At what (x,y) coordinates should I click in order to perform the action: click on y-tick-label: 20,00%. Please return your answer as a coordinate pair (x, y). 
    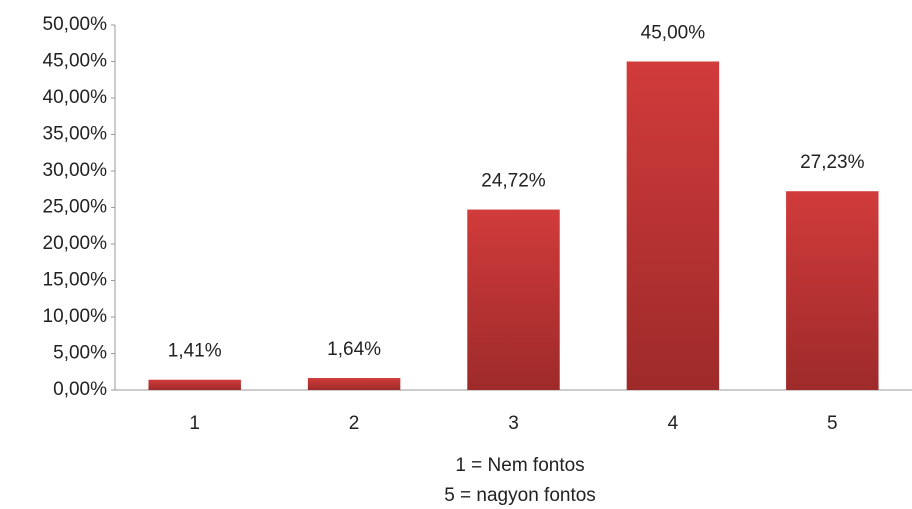
    Looking at the image, I should click on (75, 243).